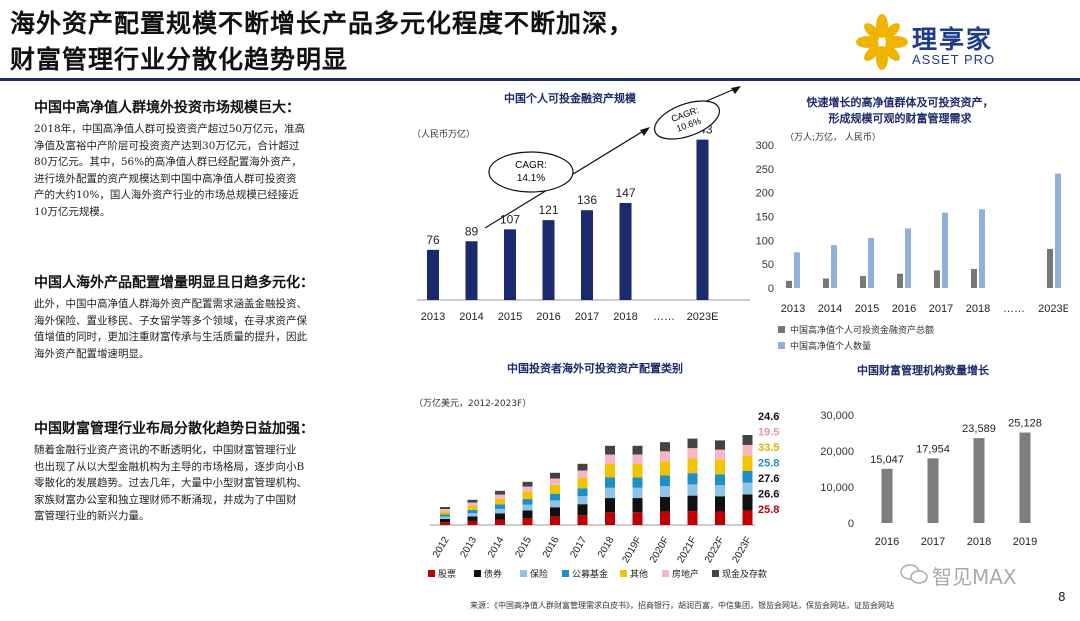 This screenshot has width=1080, height=621. Describe the element at coordinates (979, 480) in the screenshot. I see `chart4-bar-2018` at that location.